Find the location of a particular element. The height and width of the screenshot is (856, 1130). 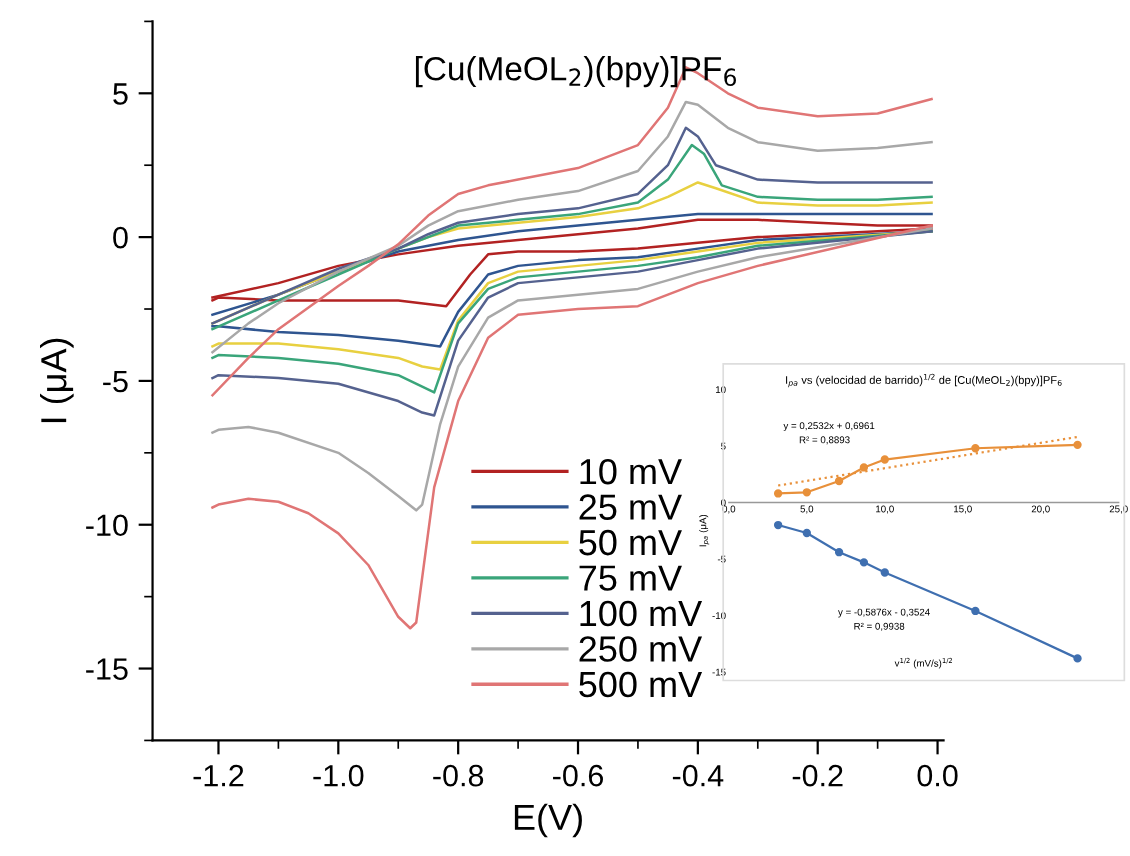

x-tick-label: -1.0 is located at coordinates (338, 775).